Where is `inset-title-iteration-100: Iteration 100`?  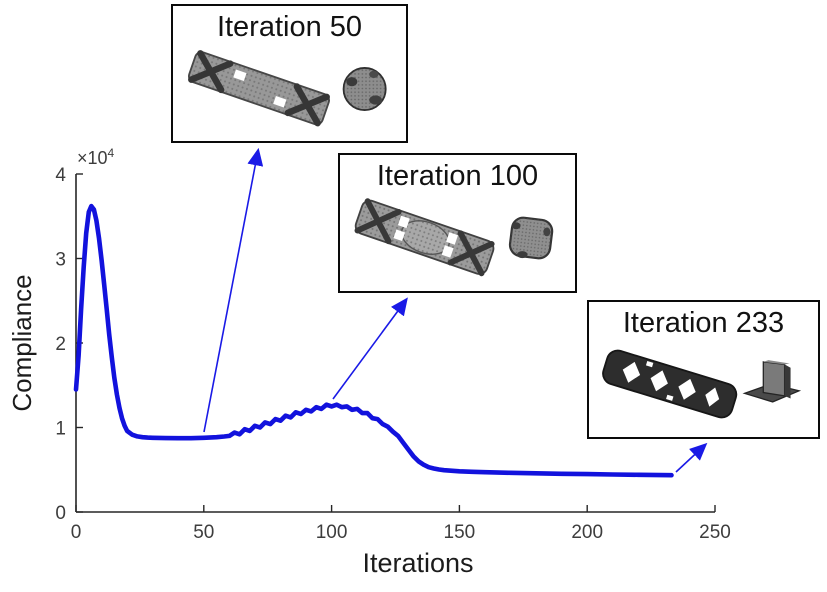
inset-title-iteration-100: Iteration 100 is located at coordinates (457, 176).